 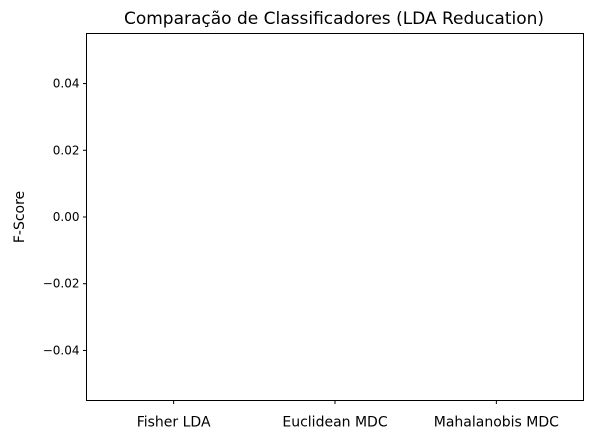 What do you see at coordinates (20, 217) in the screenshot?
I see `y-axis-label: F-Score` at bounding box center [20, 217].